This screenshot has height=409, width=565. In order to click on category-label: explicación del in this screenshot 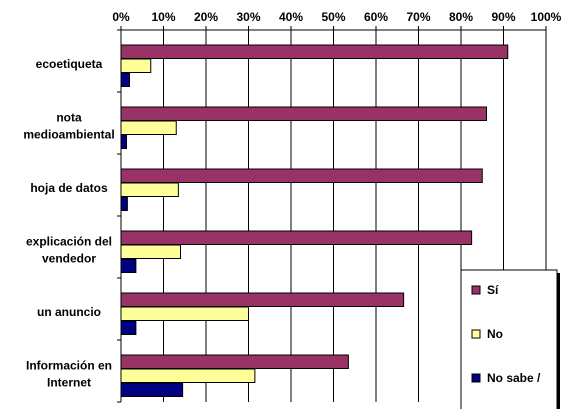, I will do `click(69, 242)`.